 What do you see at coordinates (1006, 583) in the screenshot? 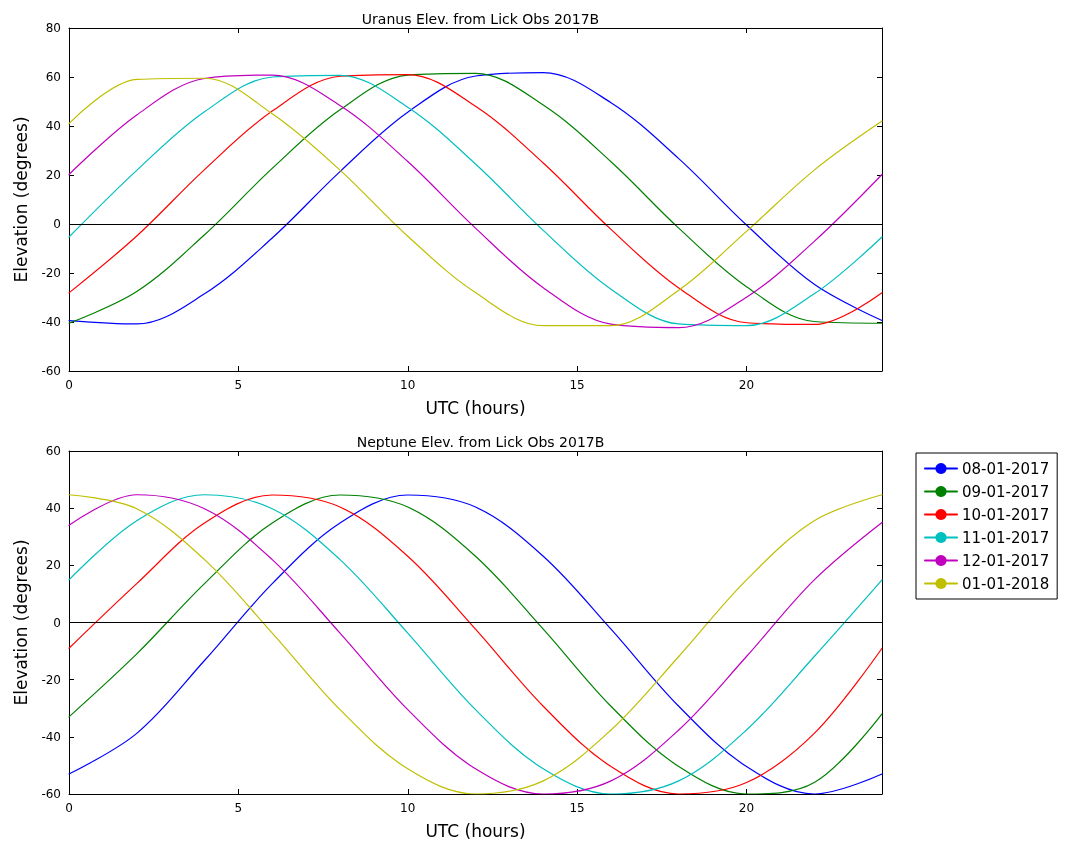
I see `legend-label: 01-01-2018` at bounding box center [1006, 583].